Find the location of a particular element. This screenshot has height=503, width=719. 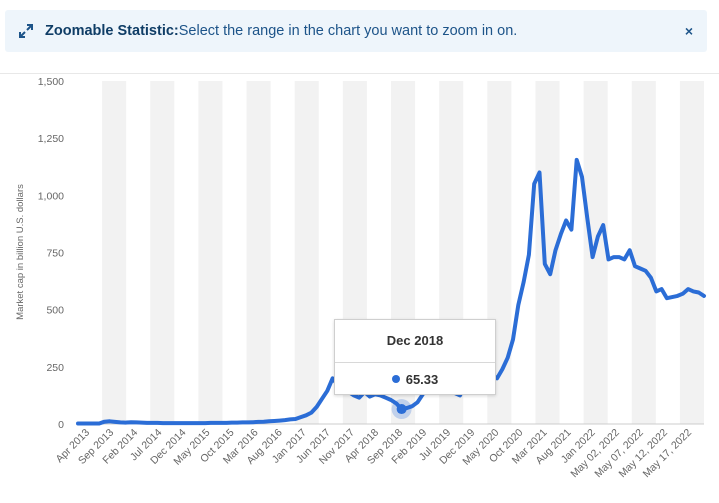

tooltip: Dec 2018 65.33 is located at coordinates (415, 357).